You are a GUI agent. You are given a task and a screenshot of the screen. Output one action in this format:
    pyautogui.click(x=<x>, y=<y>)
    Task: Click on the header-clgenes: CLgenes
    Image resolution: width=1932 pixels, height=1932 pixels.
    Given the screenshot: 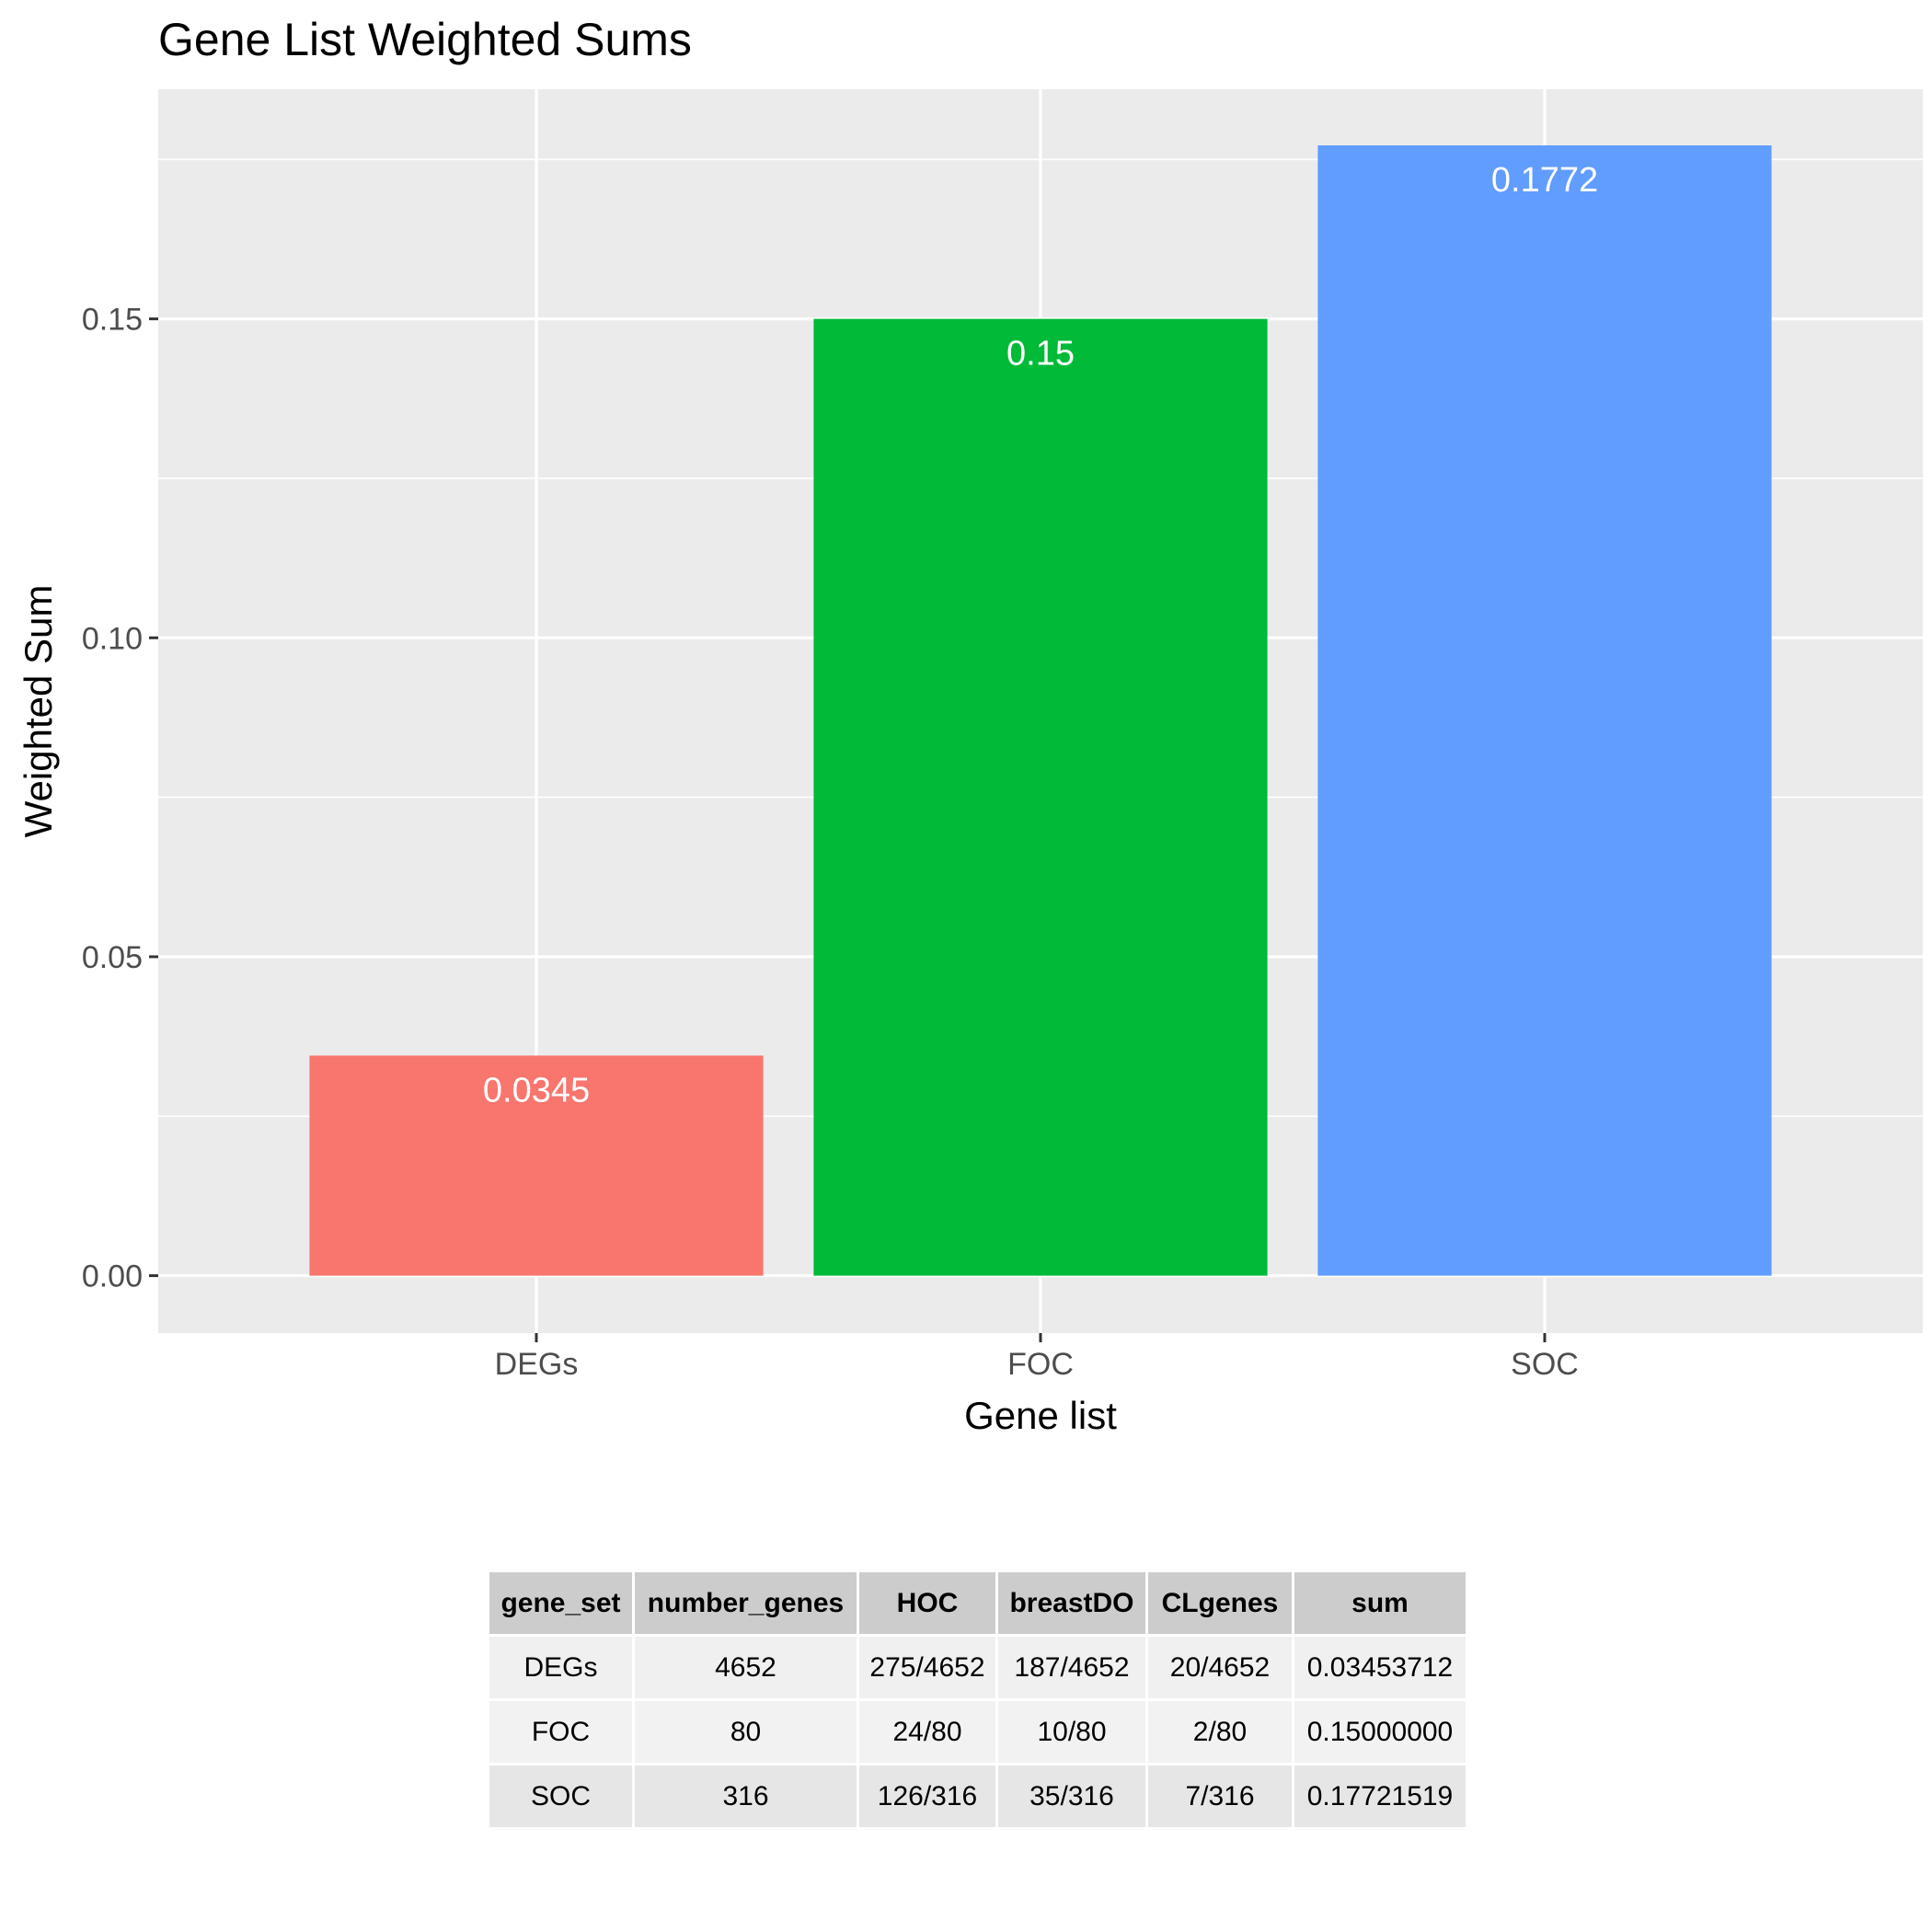 What is the action you would take?
    pyautogui.click(x=1220, y=1603)
    